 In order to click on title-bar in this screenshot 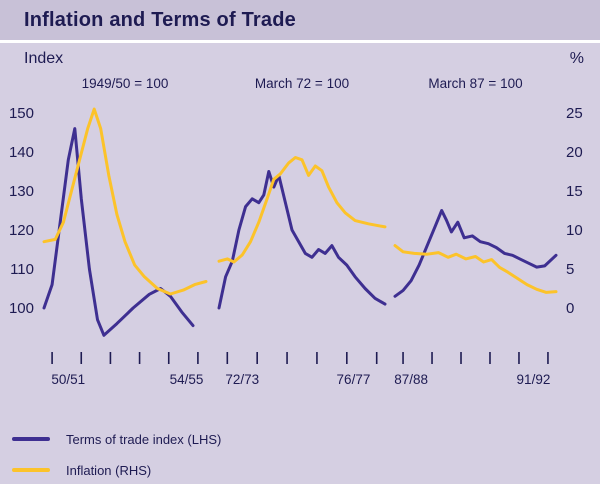, I will do `click(300, 20)`.